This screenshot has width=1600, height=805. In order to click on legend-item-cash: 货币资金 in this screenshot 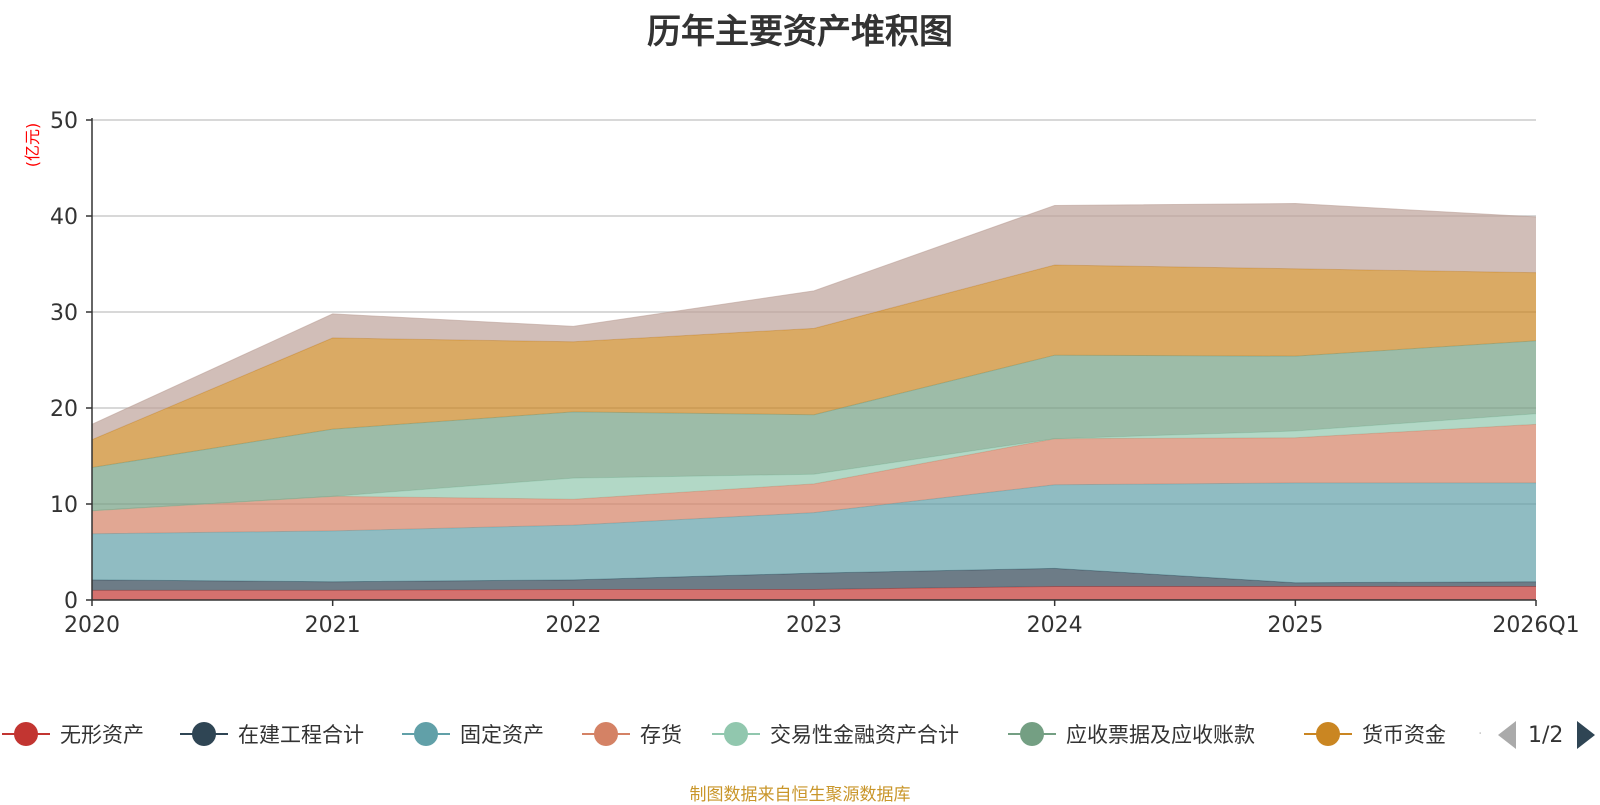, I will do `click(1374, 734)`.